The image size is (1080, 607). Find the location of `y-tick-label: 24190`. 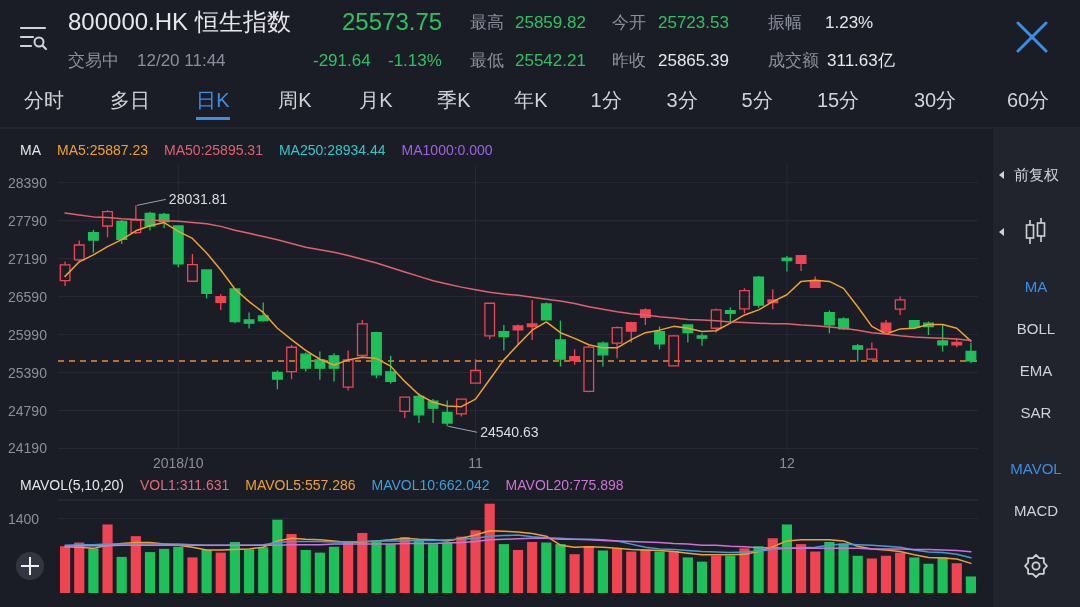

y-tick-label: 24190 is located at coordinates (27, 448).